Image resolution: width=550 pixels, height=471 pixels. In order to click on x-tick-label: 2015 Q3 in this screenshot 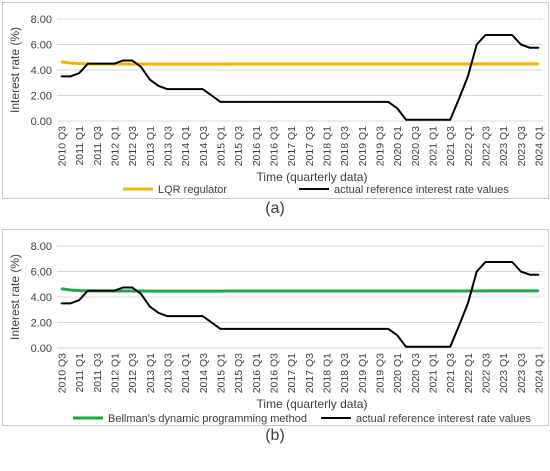, I will do `click(239, 373)`.